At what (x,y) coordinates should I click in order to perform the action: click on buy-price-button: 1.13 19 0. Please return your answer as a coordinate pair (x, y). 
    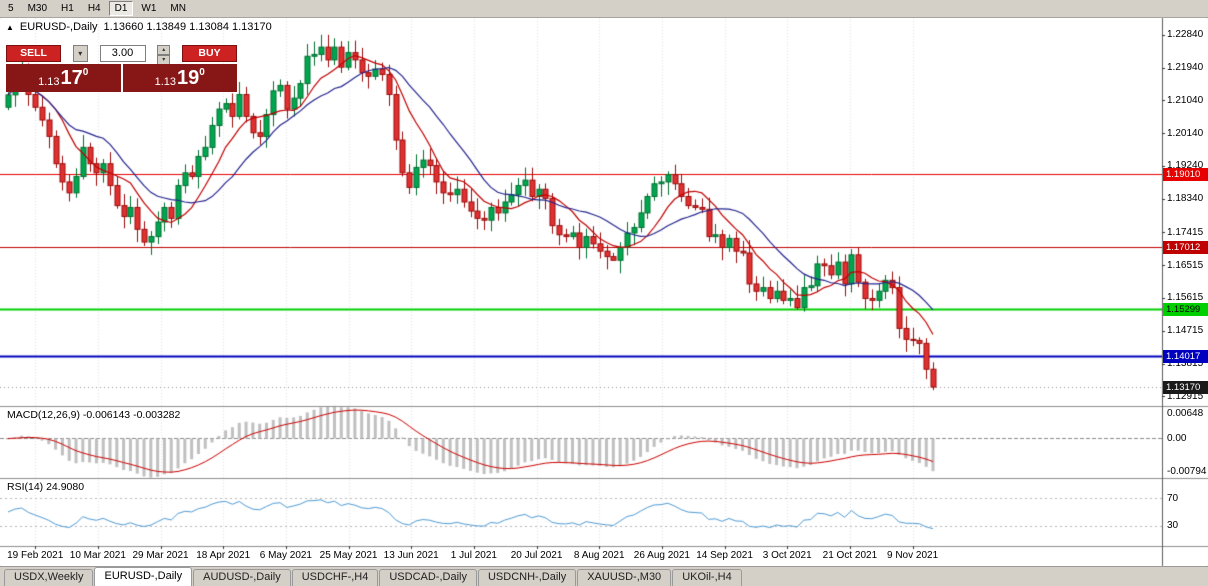
    Looking at the image, I should click on (179, 78).